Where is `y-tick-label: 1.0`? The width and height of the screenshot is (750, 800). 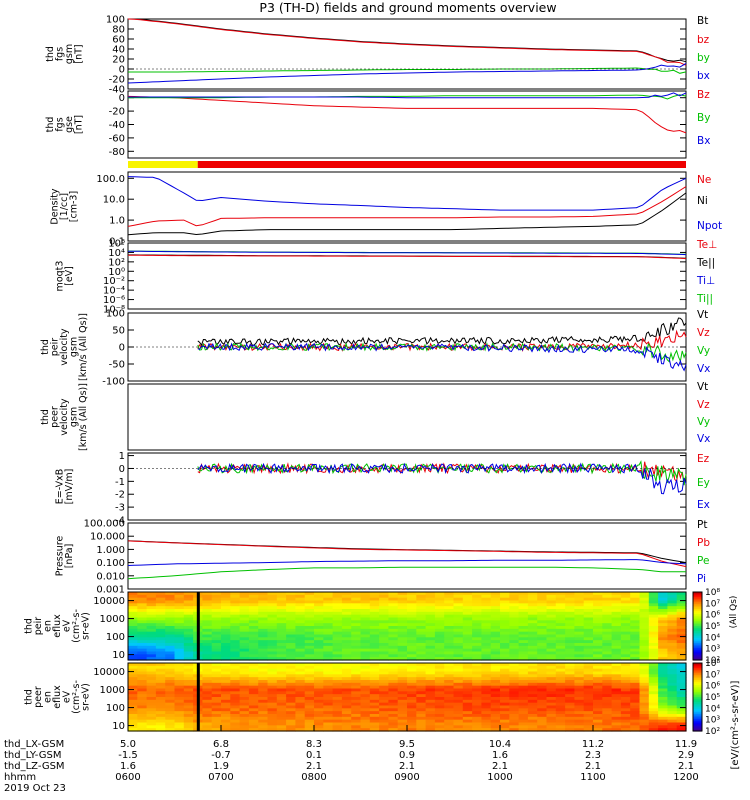
y-tick-label: 1.0 is located at coordinates (117, 221).